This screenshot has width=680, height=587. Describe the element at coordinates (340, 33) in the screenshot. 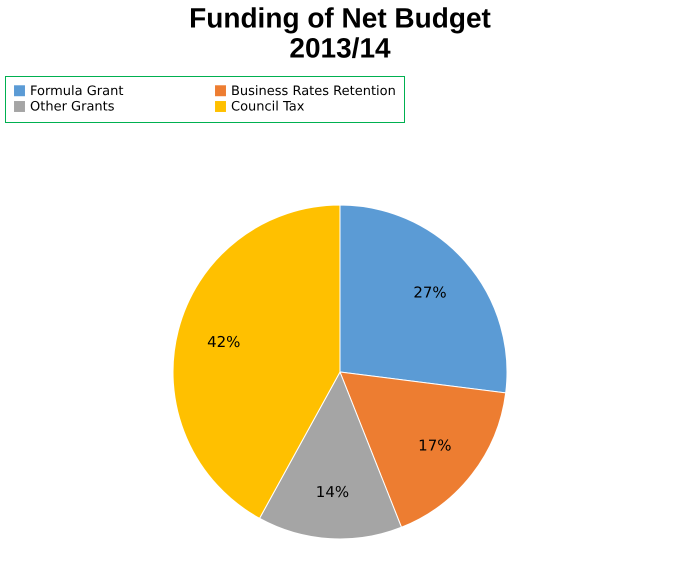

I see `chart-title: Funding of Net Budget 2013/14` at that location.